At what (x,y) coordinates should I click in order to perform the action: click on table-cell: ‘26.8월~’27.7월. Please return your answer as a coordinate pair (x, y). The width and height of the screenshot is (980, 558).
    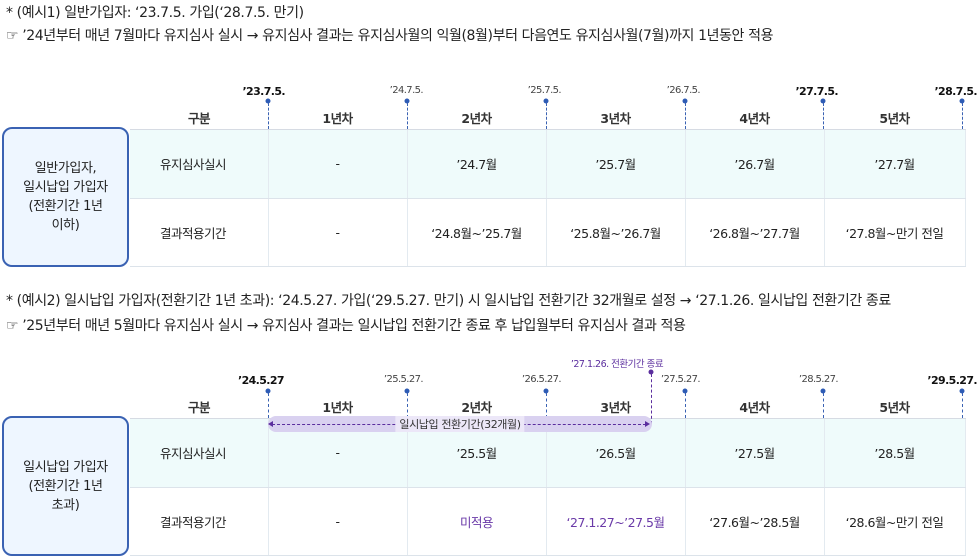
    Looking at the image, I should click on (755, 232).